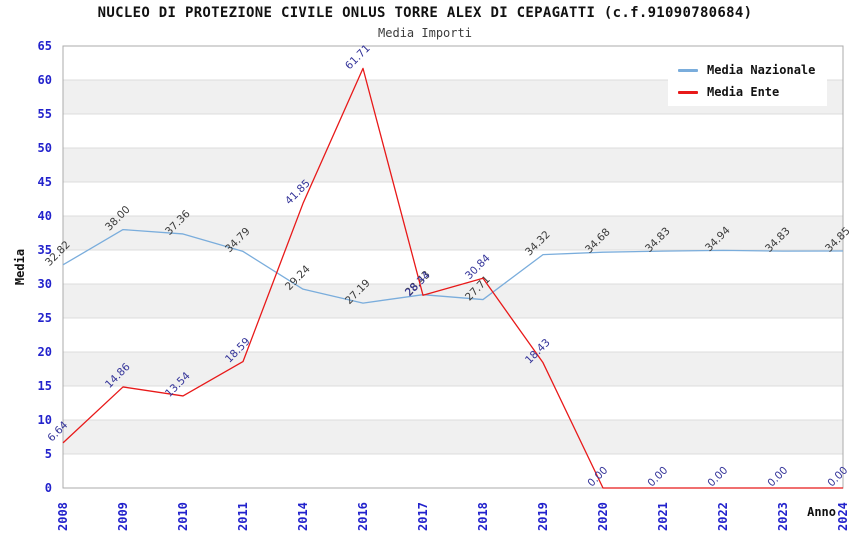 The width and height of the screenshot is (850, 550). I want to click on svg-text: 2022, so click(723, 516).